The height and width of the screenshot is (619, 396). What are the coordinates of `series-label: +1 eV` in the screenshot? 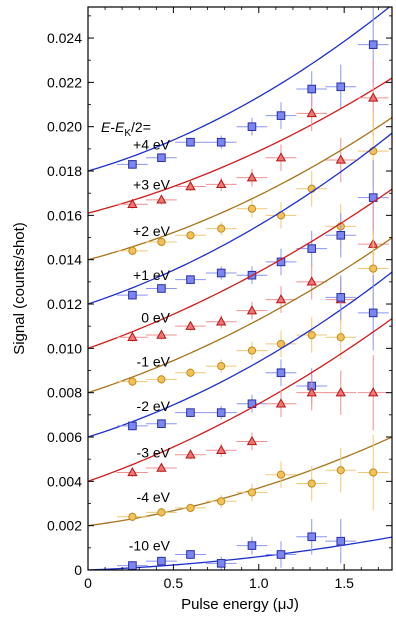 It's located at (152, 275).